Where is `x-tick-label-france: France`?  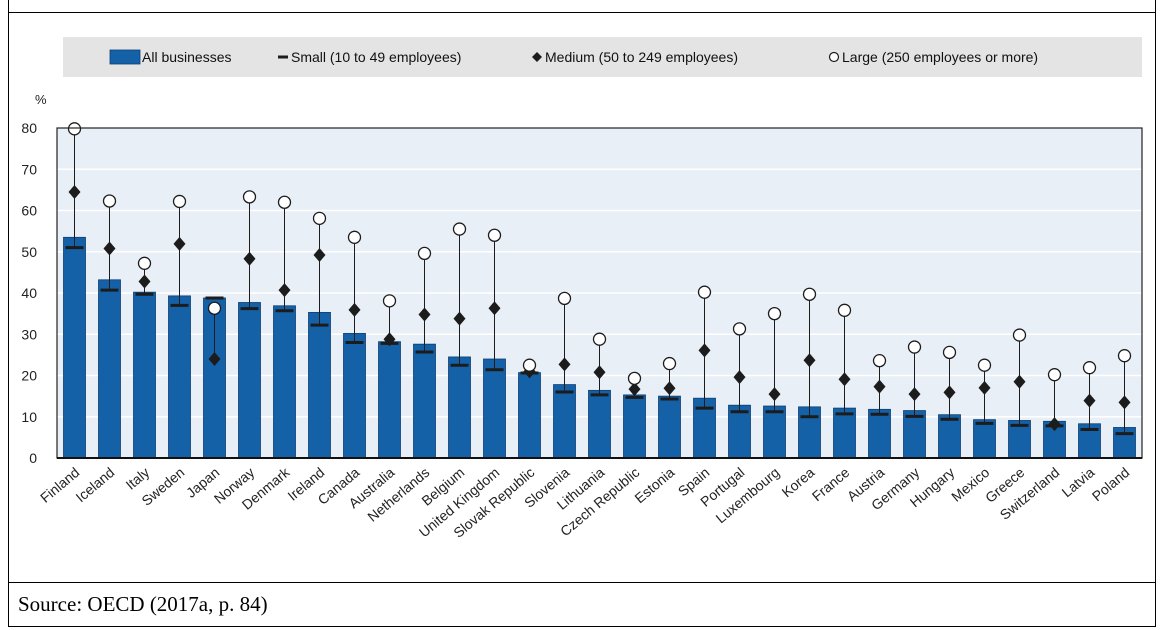
x-tick-label-france: France is located at coordinates (831, 484).